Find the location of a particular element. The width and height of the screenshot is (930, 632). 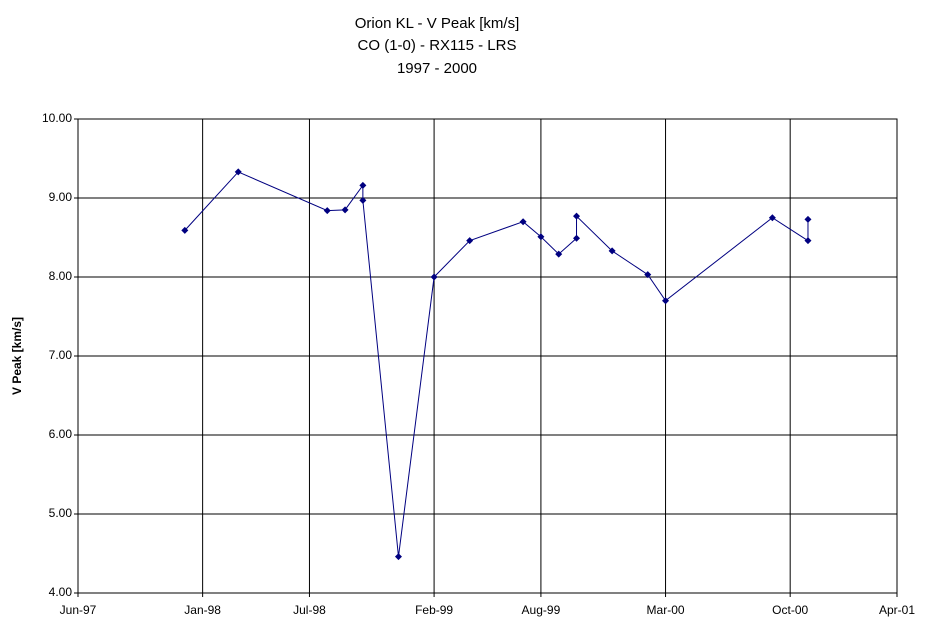

x-tick-label: Aug-99 is located at coordinates (541, 610).